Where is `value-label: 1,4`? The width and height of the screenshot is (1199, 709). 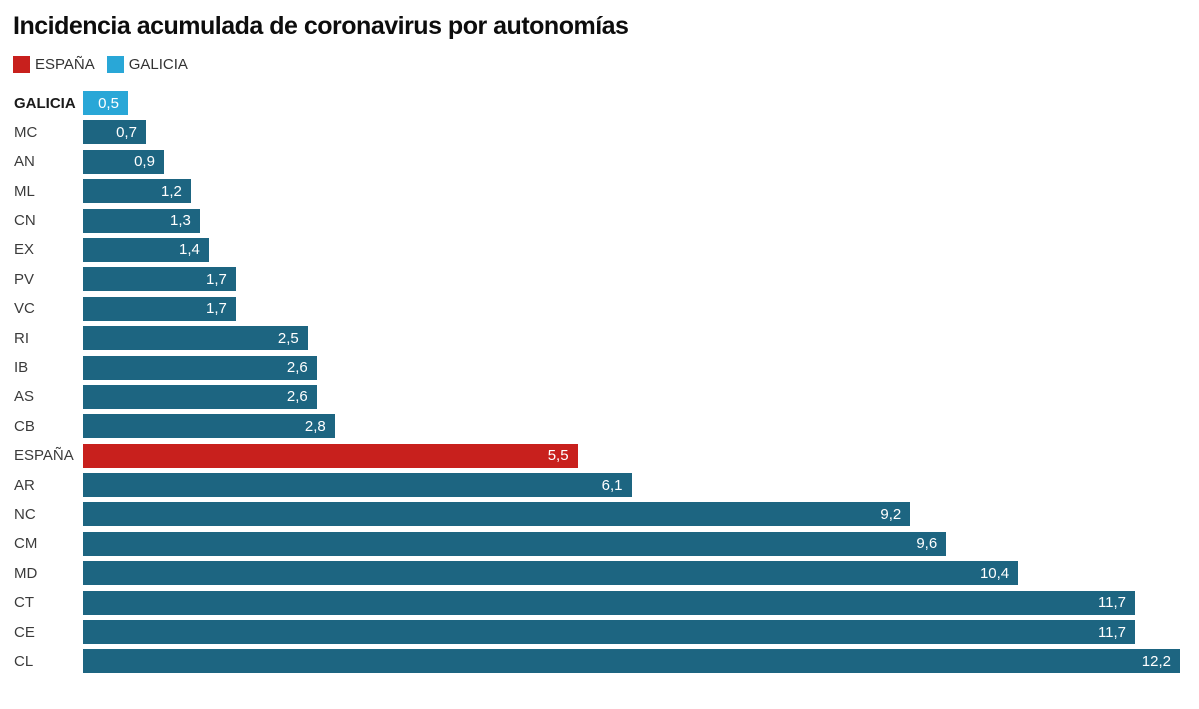 value-label: 1,4 is located at coordinates (189, 250).